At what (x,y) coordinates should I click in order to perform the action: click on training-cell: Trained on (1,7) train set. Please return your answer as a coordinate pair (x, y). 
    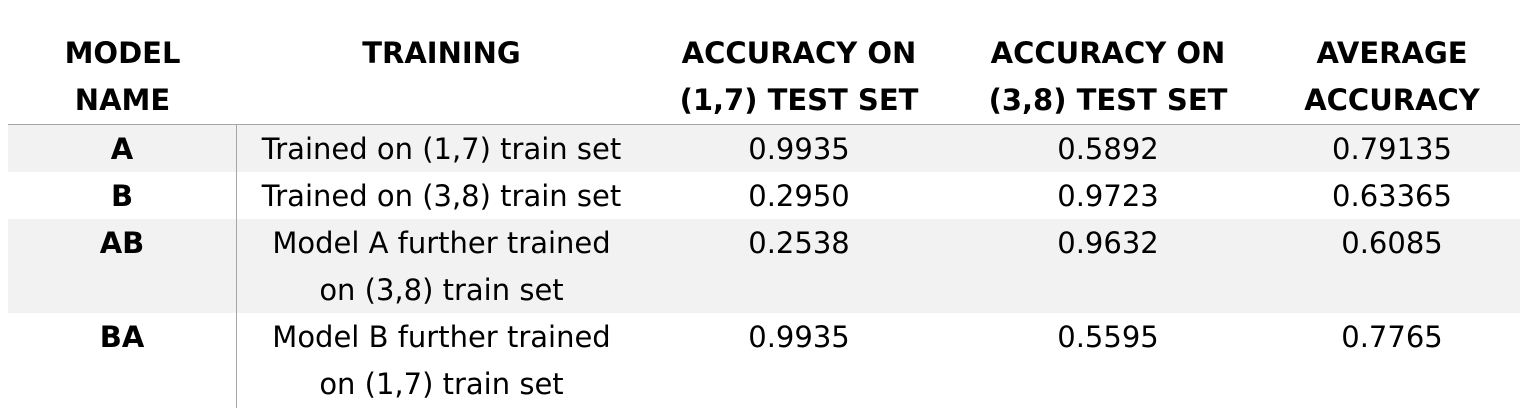
    Looking at the image, I should click on (441, 148).